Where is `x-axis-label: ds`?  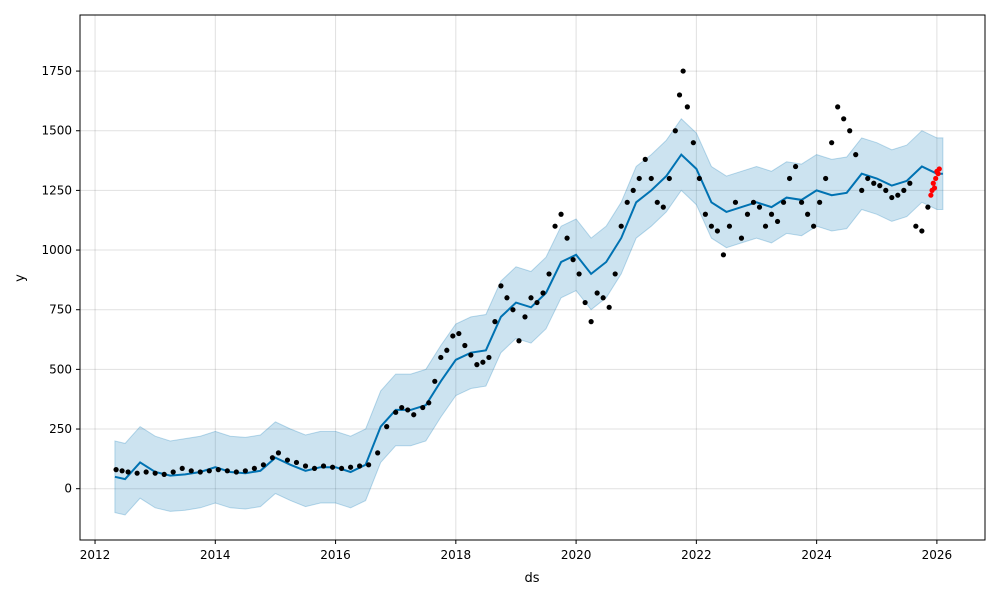
x-axis-label: ds is located at coordinates (531, 578).